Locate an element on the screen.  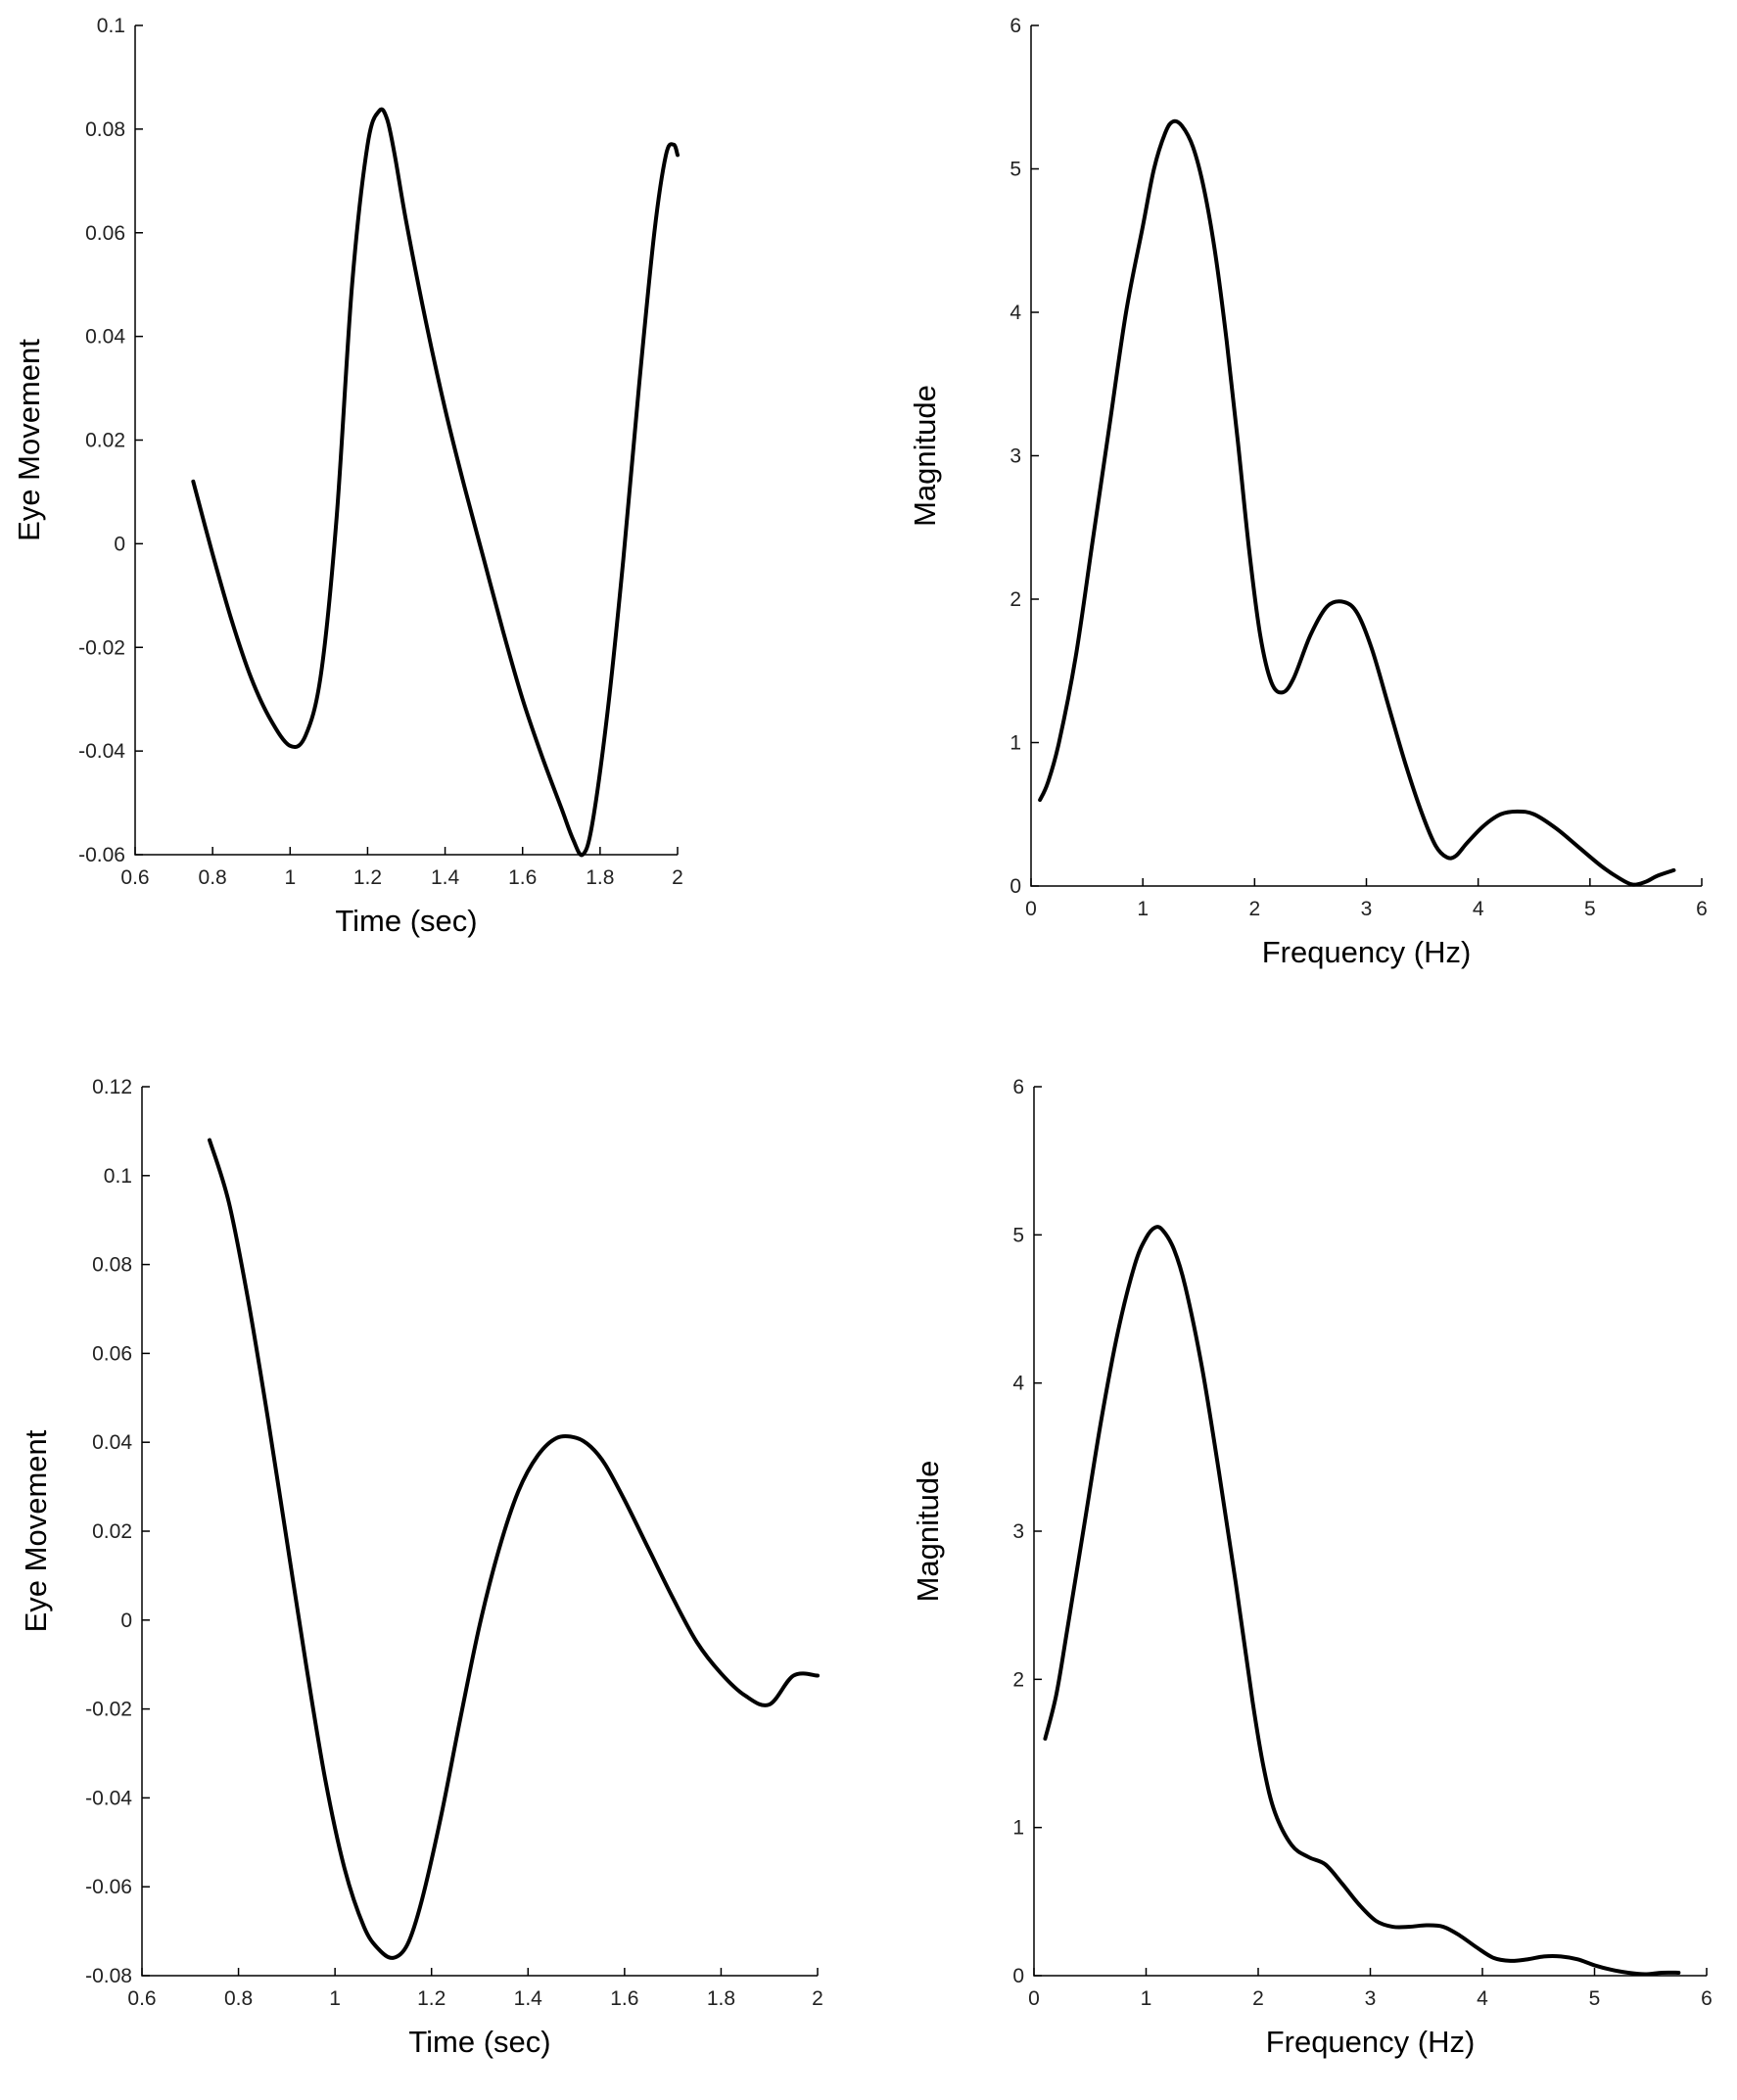
axis-frame is located at coordinates (406, 440).